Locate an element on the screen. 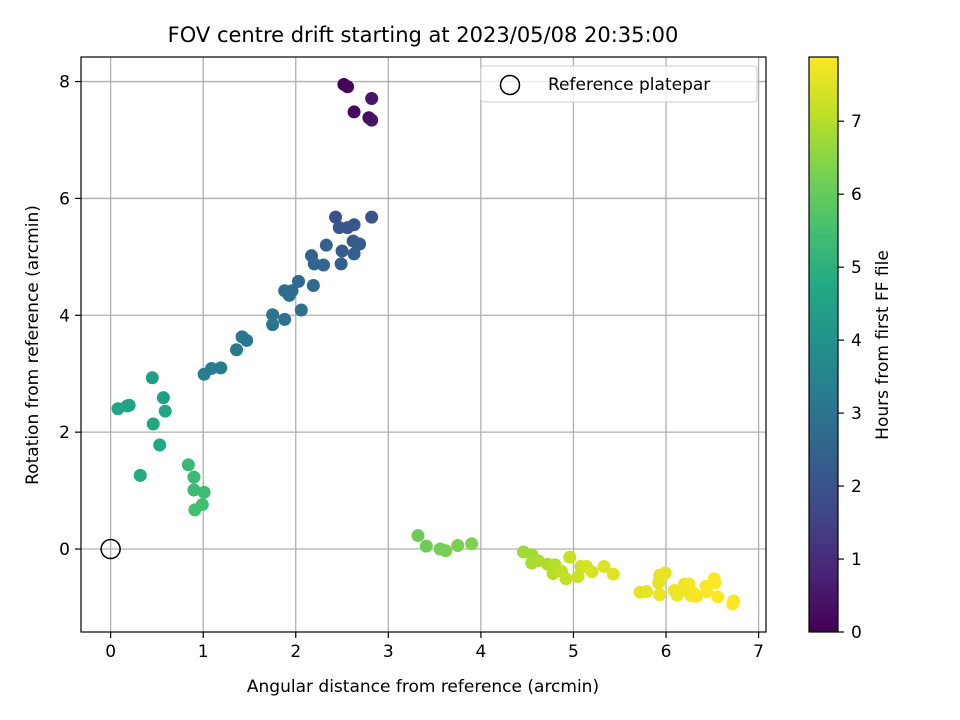 This screenshot has width=960, height=720. colorbar-gradient is located at coordinates (823, 344).